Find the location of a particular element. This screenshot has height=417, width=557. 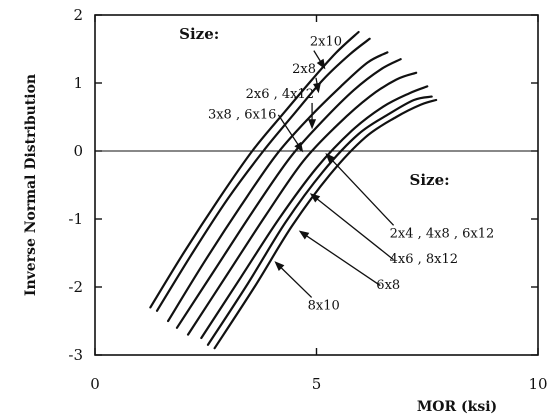

x-tick-label: 5 is located at coordinates (317, 384).